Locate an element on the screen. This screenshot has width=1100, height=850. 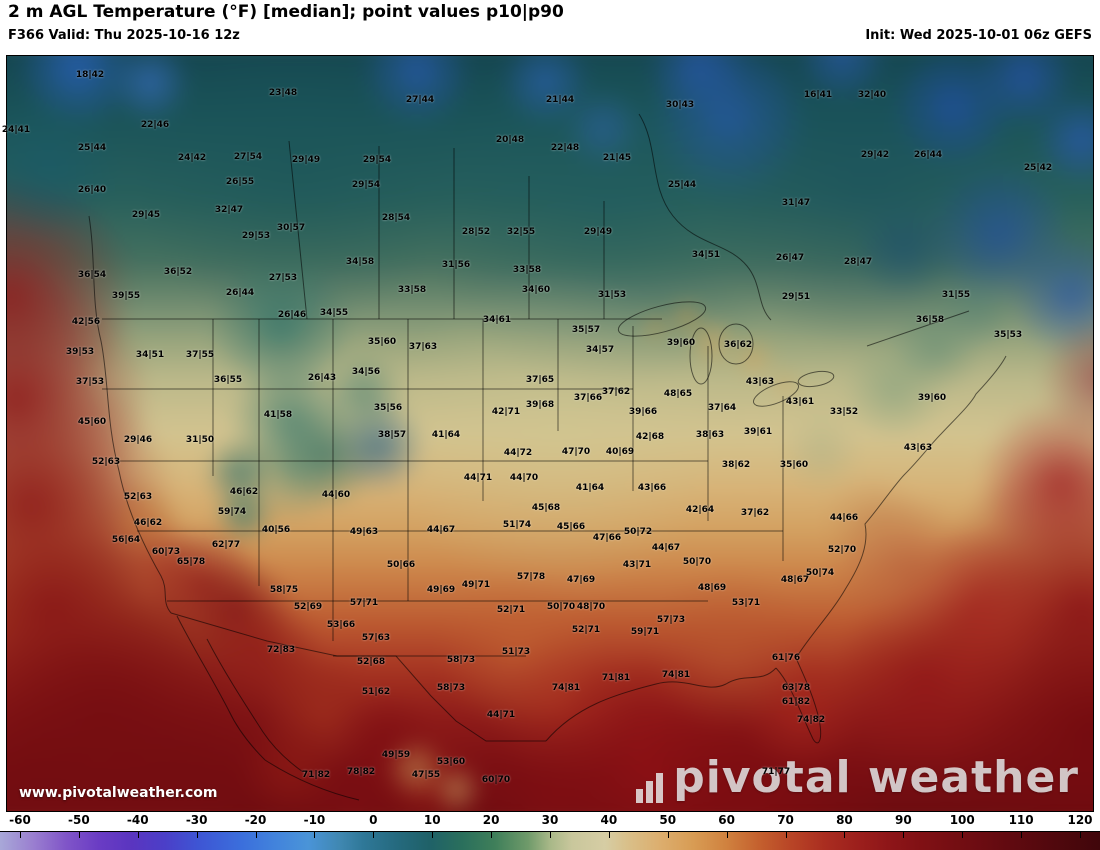
colorbar-tick-label: 120 is located at coordinates (1080, 820).